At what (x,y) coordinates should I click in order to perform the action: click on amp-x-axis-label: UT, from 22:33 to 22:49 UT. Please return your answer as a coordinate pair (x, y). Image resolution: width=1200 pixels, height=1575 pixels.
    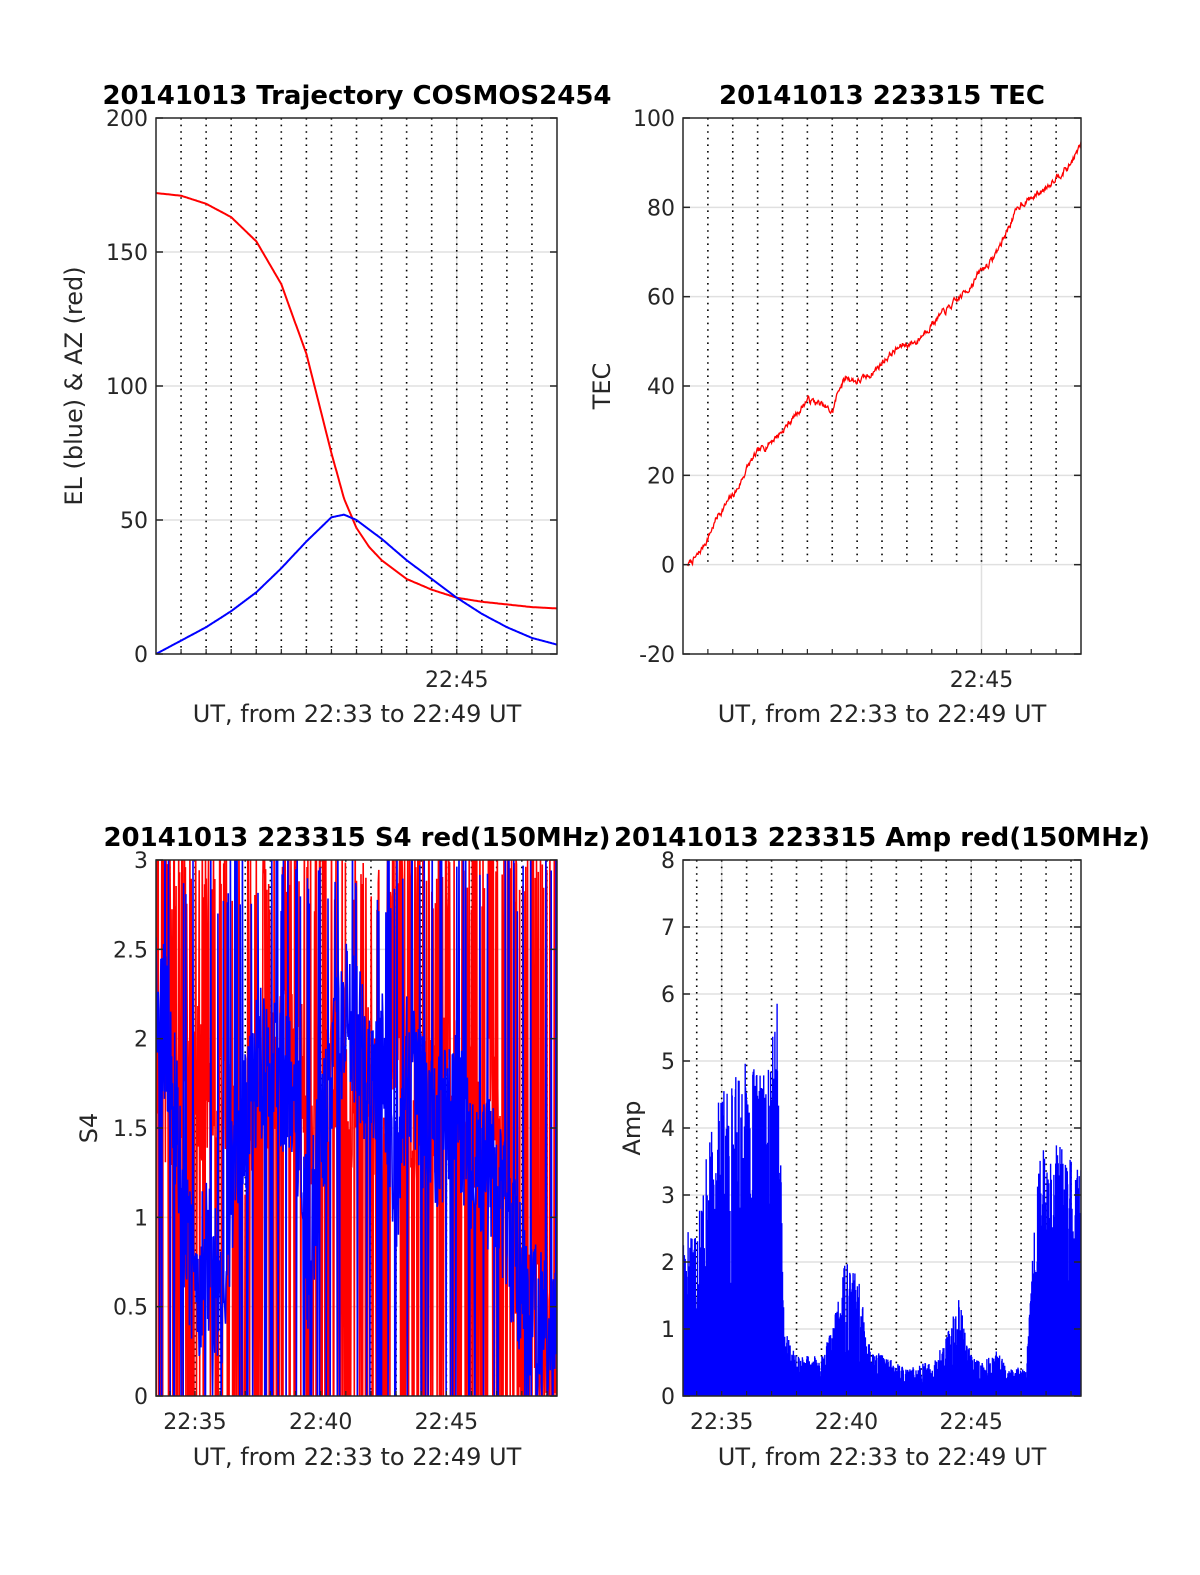
    Looking at the image, I should click on (882, 1457).